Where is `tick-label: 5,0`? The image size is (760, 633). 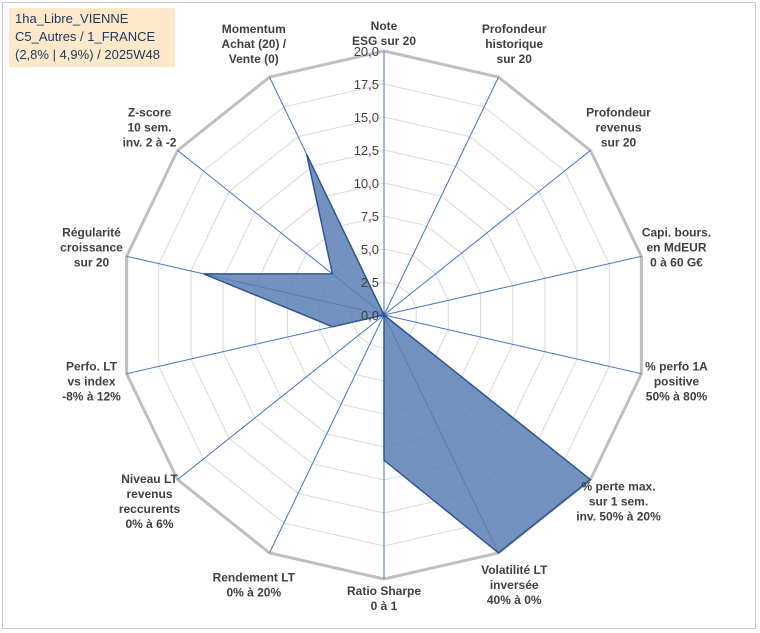
tick-label: 5,0 is located at coordinates (370, 249).